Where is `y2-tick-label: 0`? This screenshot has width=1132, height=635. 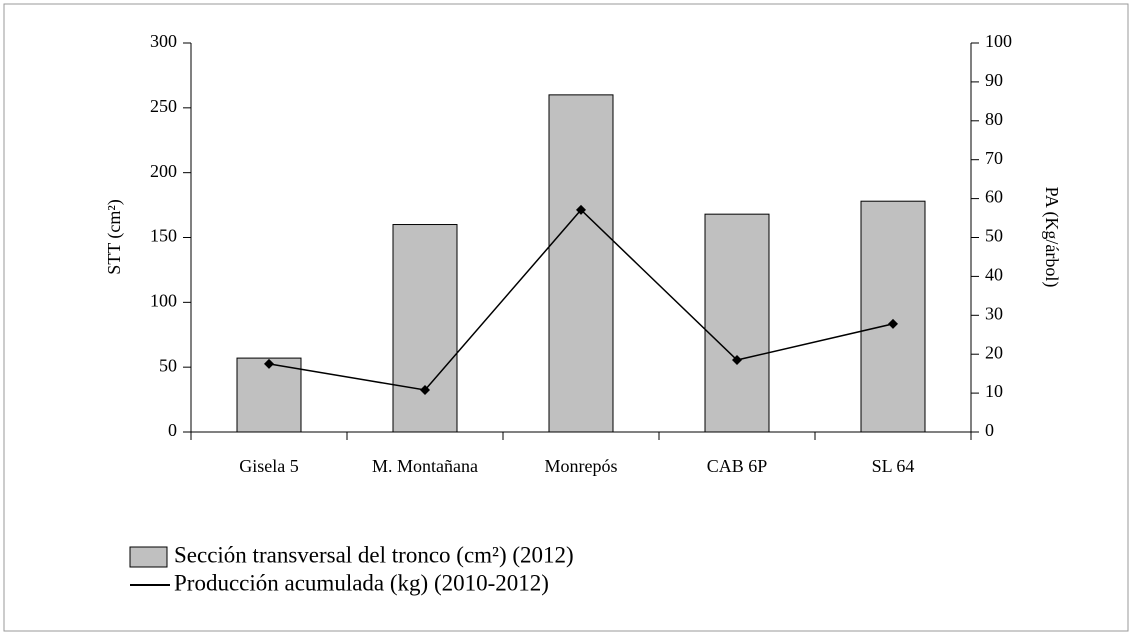 y2-tick-label: 0 is located at coordinates (989, 430).